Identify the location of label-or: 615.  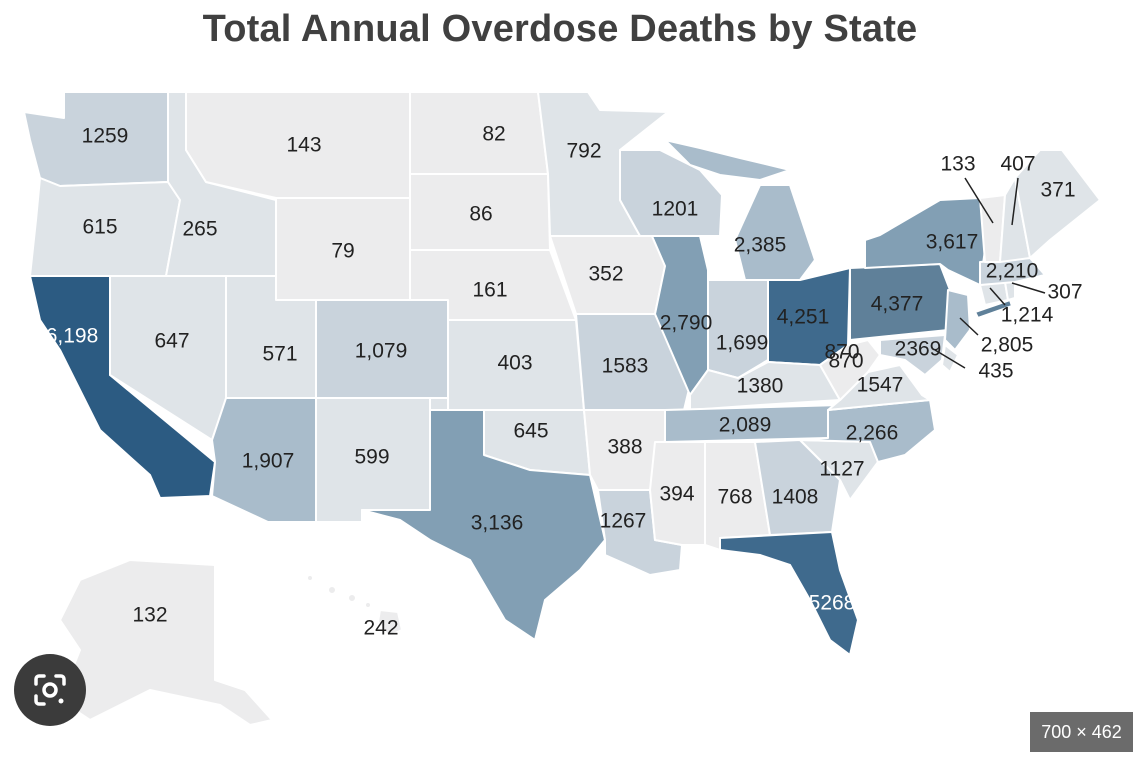
(99, 227).